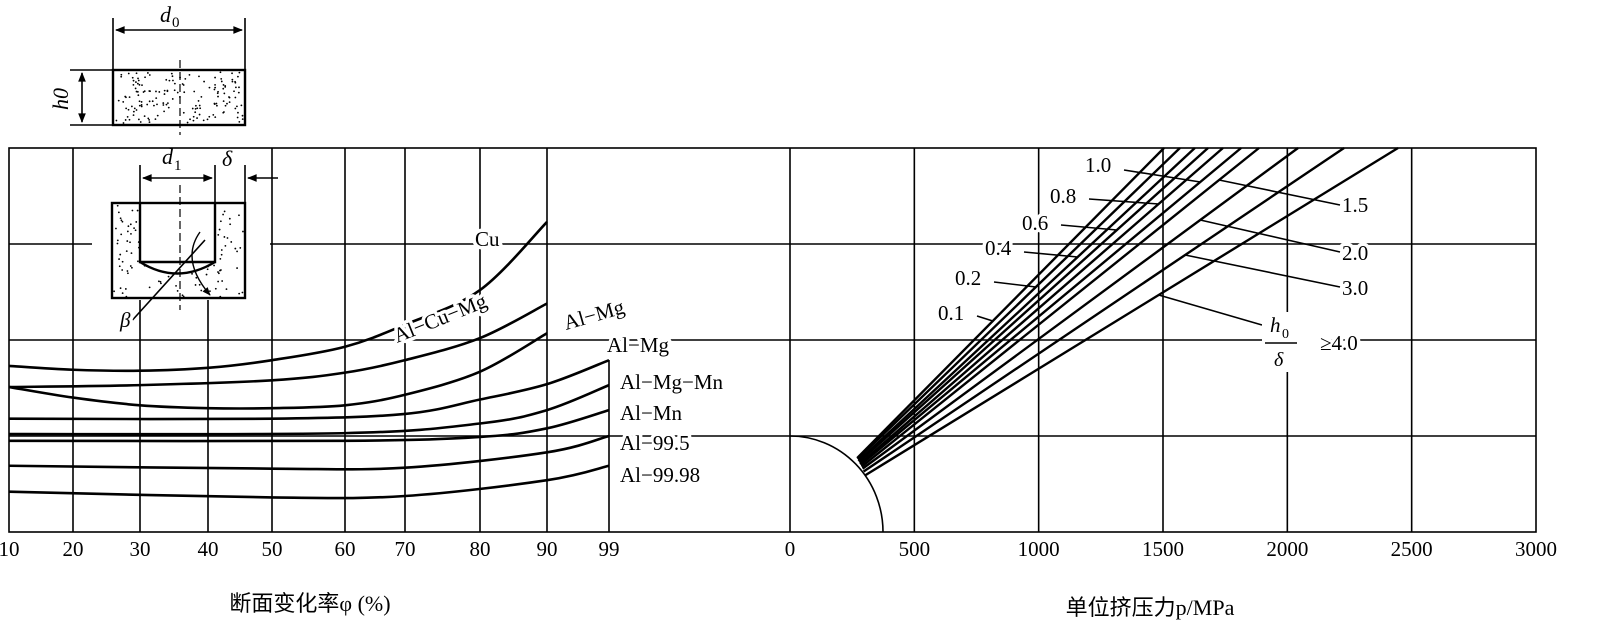  Describe the element at coordinates (915, 549) in the screenshot. I see `x-tick-label-pressure: 500` at that location.